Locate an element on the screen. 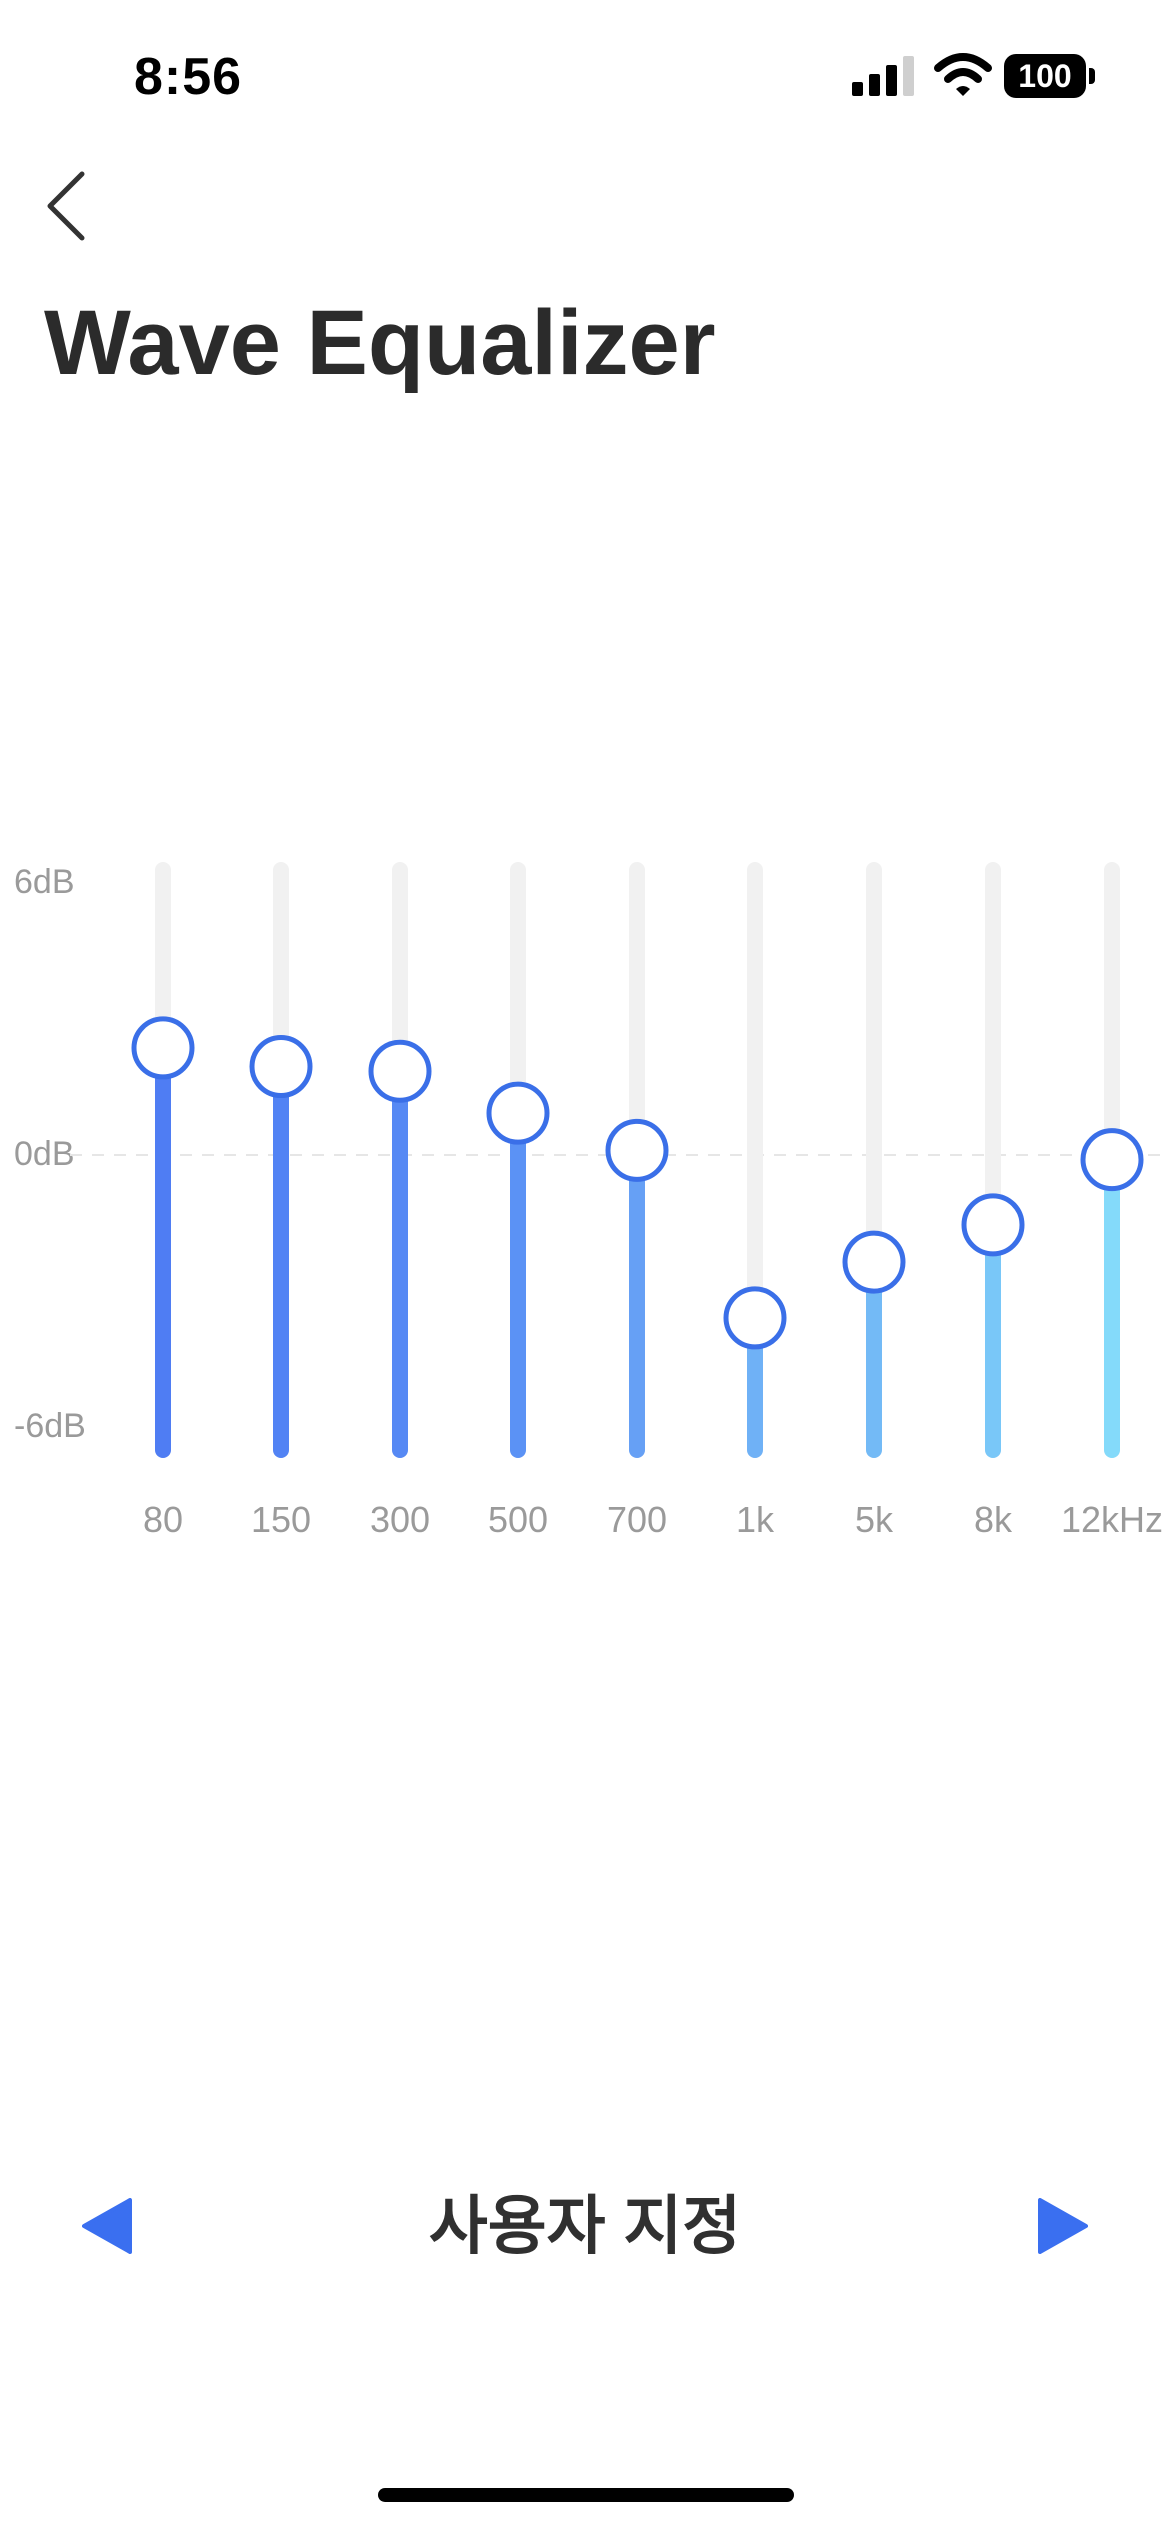 The width and height of the screenshot is (1170, 2532). frequency-label: 150 is located at coordinates (281, 1519).